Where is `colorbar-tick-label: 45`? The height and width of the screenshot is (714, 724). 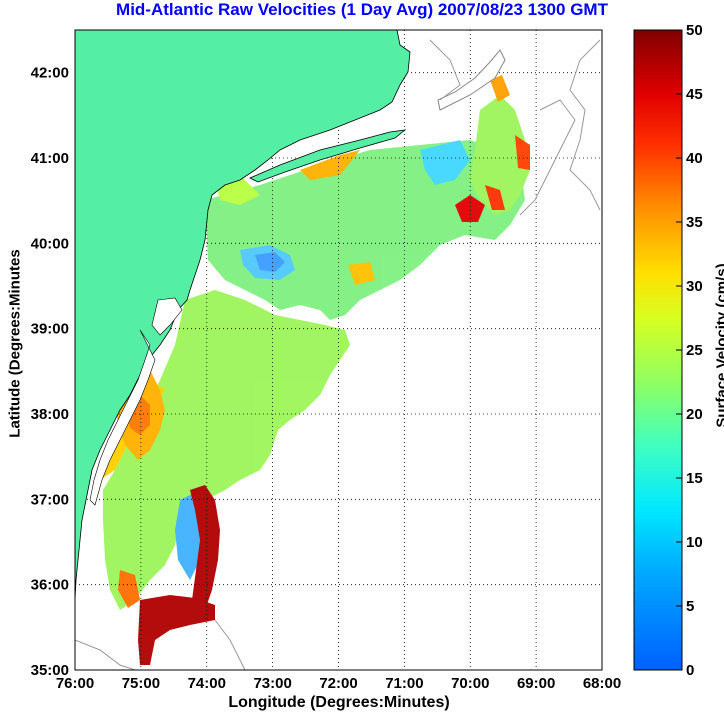 colorbar-tick-label: 45 is located at coordinates (694, 94).